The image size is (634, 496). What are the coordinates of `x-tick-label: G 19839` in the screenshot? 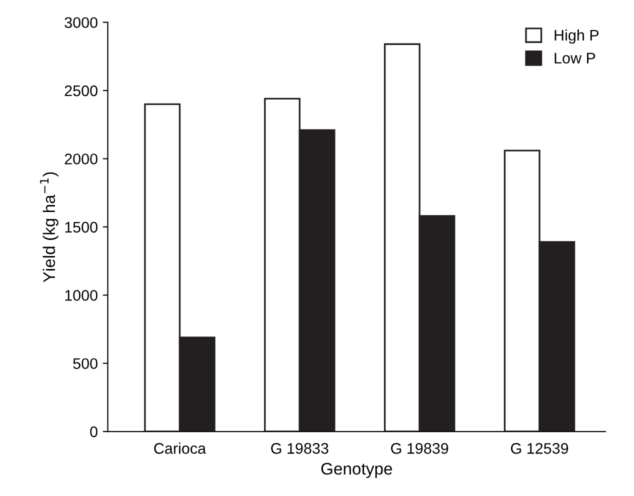 It's located at (419, 448).